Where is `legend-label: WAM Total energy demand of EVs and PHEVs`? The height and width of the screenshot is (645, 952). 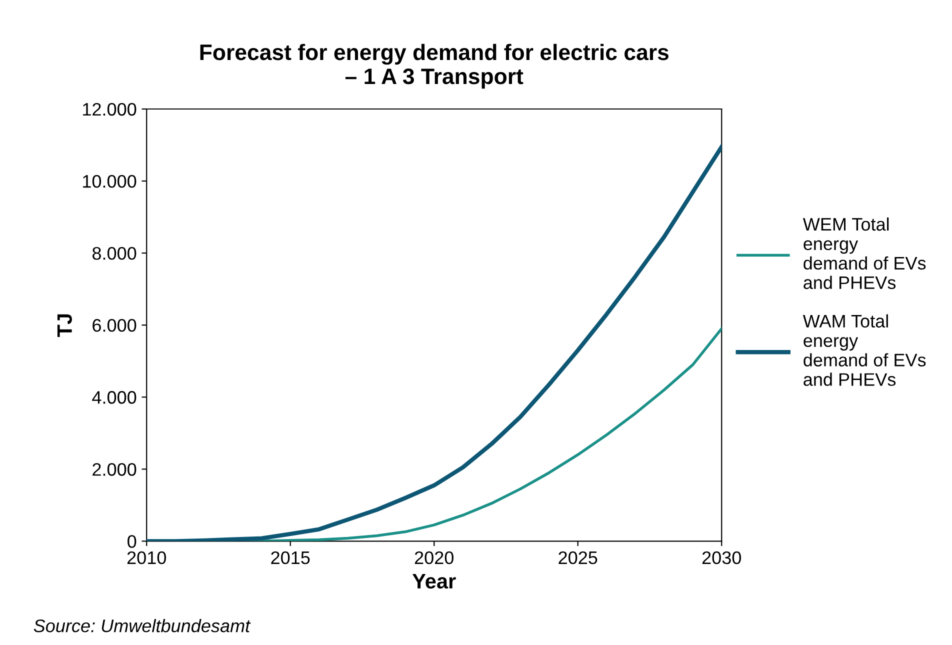 legend-label: WAM Total energy demand of EVs and PHEVs is located at coordinates (864, 350).